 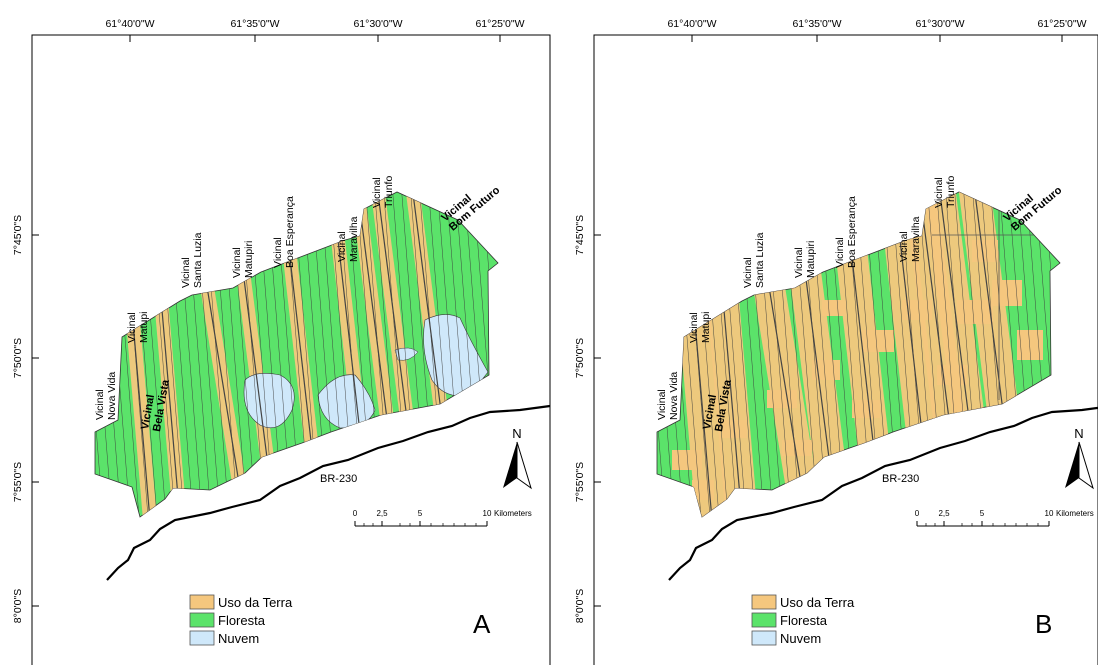 I want to click on latitude-label: 7°55'0"S, so click(x=580, y=482).